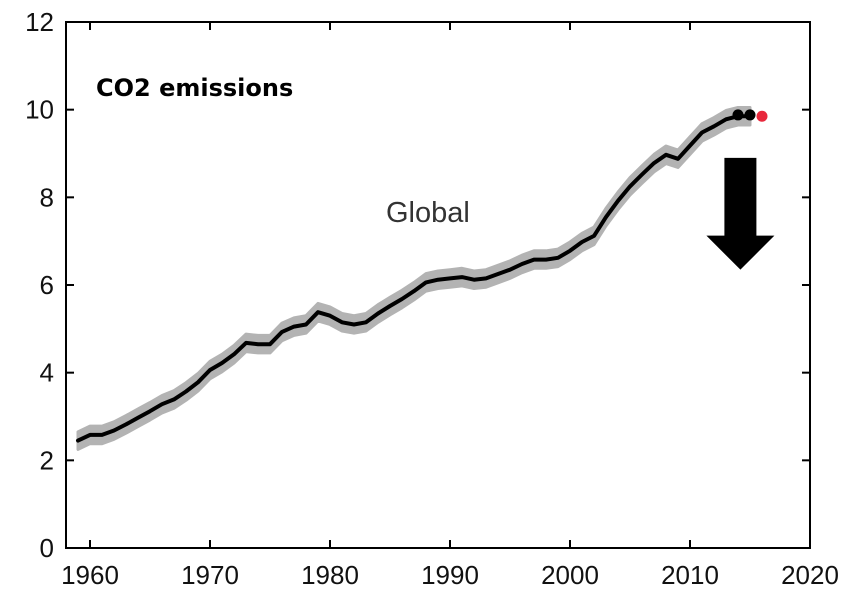  I want to click on x-tick-label: 1980, so click(330, 575).